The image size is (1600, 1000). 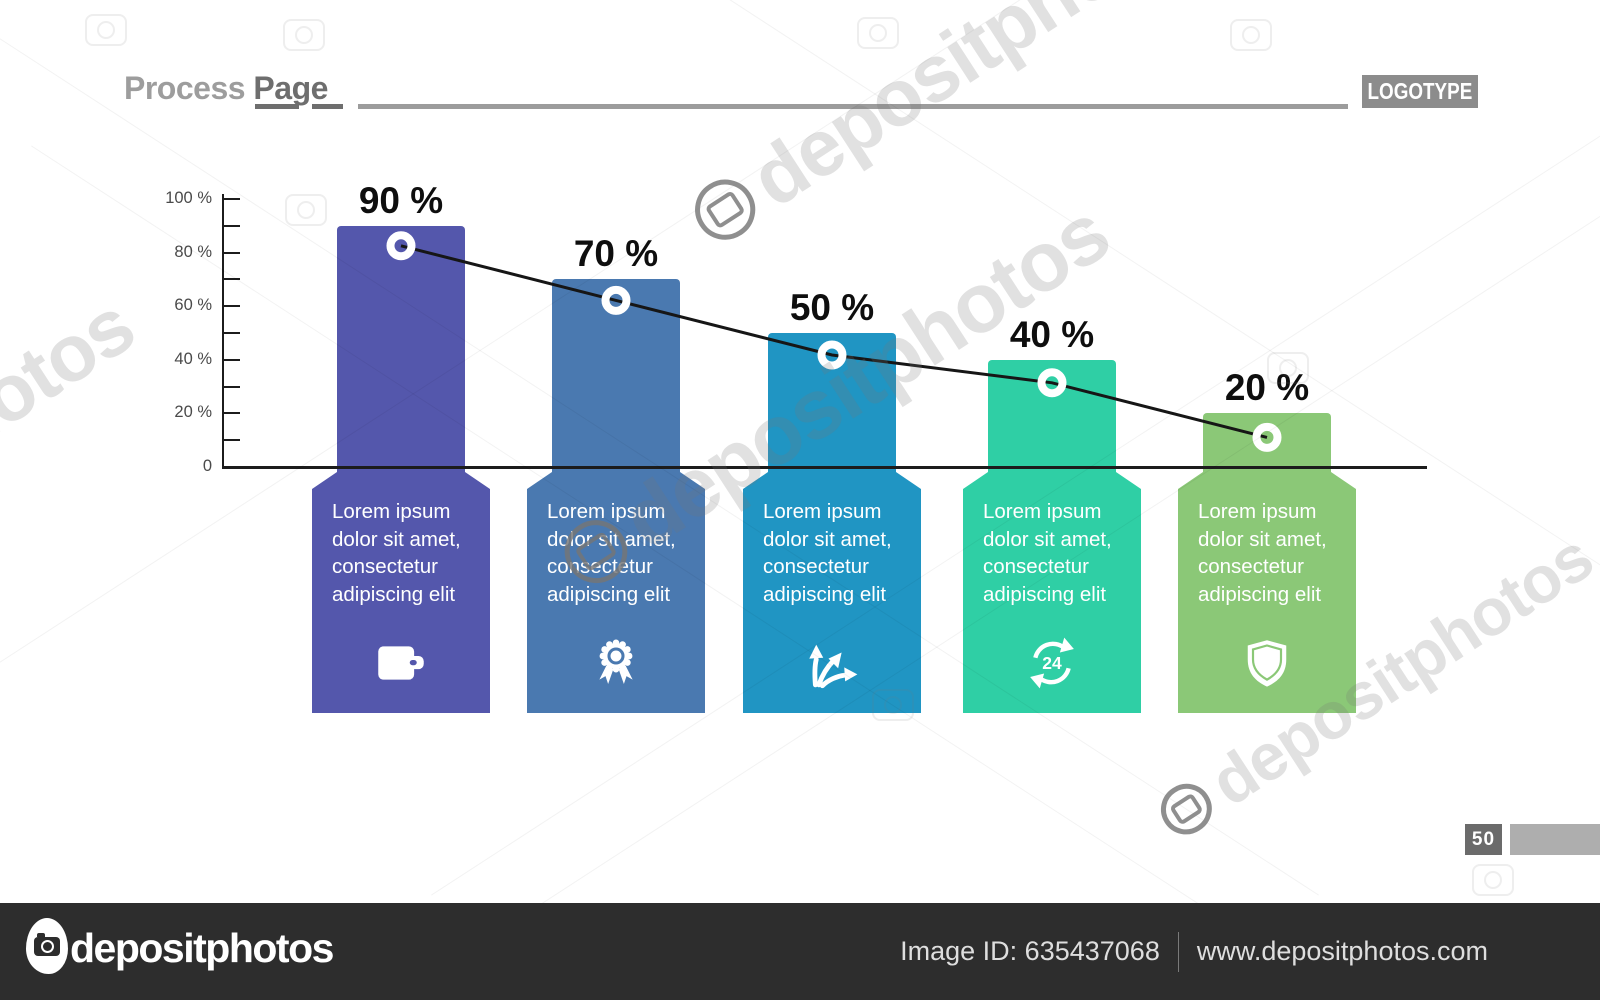 I want to click on bar-value-label: 70 %, so click(x=616, y=254).